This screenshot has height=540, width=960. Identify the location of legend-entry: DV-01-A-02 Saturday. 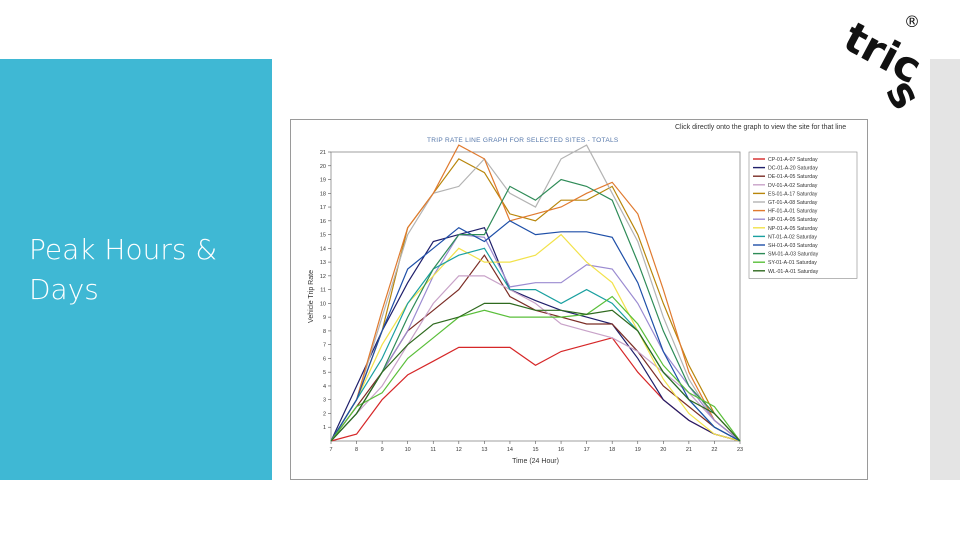
(793, 186).